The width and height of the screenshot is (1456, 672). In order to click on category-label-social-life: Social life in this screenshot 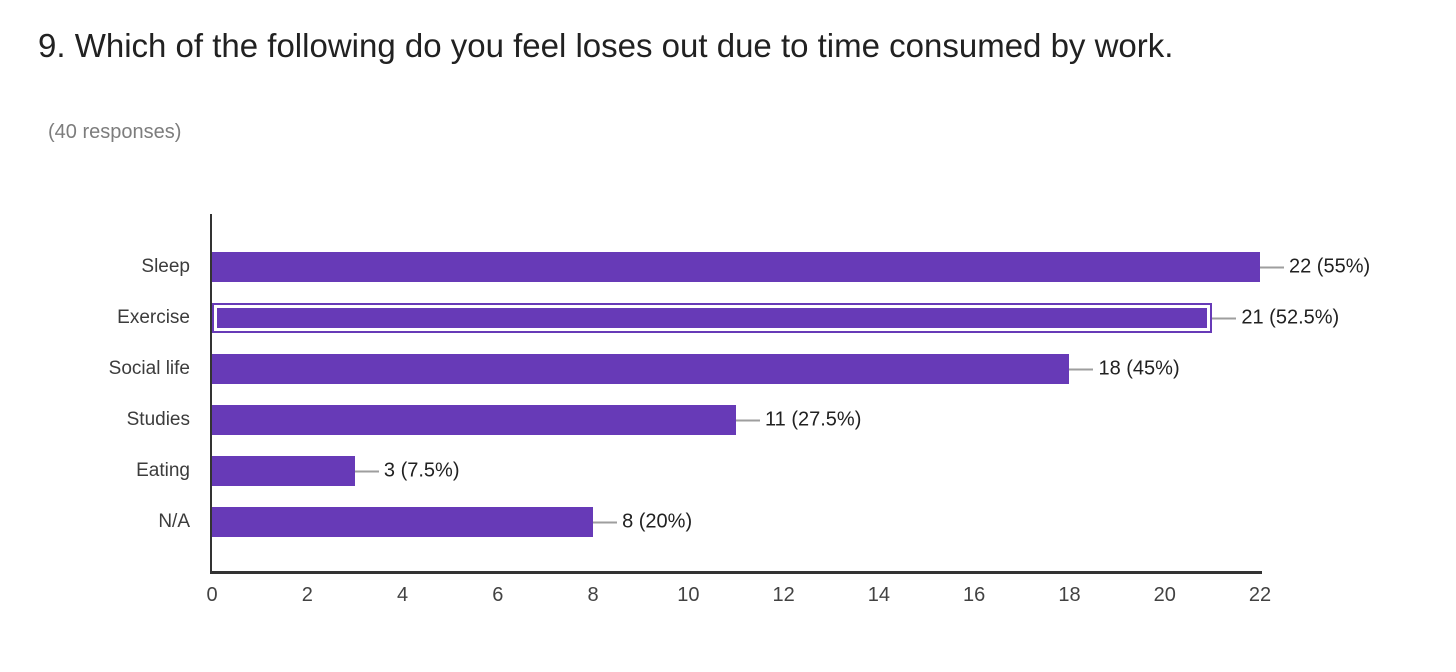, I will do `click(149, 368)`.